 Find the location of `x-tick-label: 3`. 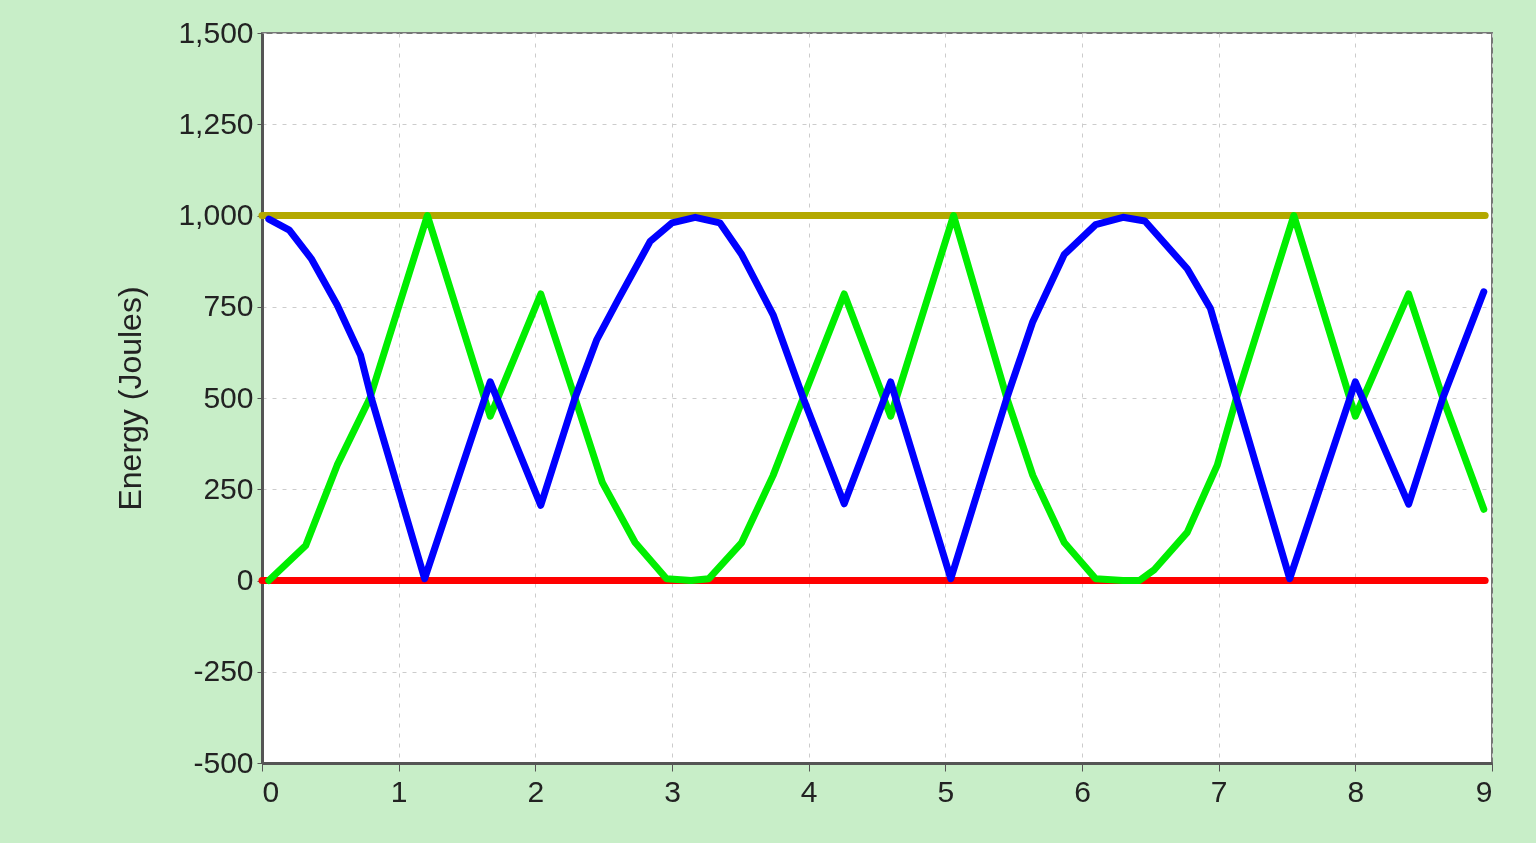

x-tick-label: 3 is located at coordinates (672, 791).